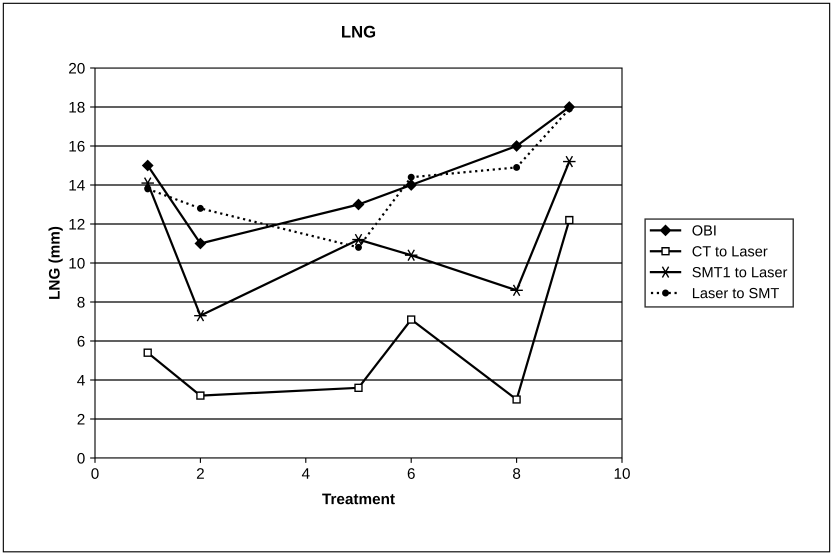 The image size is (833, 554). What do you see at coordinates (77, 224) in the screenshot?
I see `y-tick-label: 12` at bounding box center [77, 224].